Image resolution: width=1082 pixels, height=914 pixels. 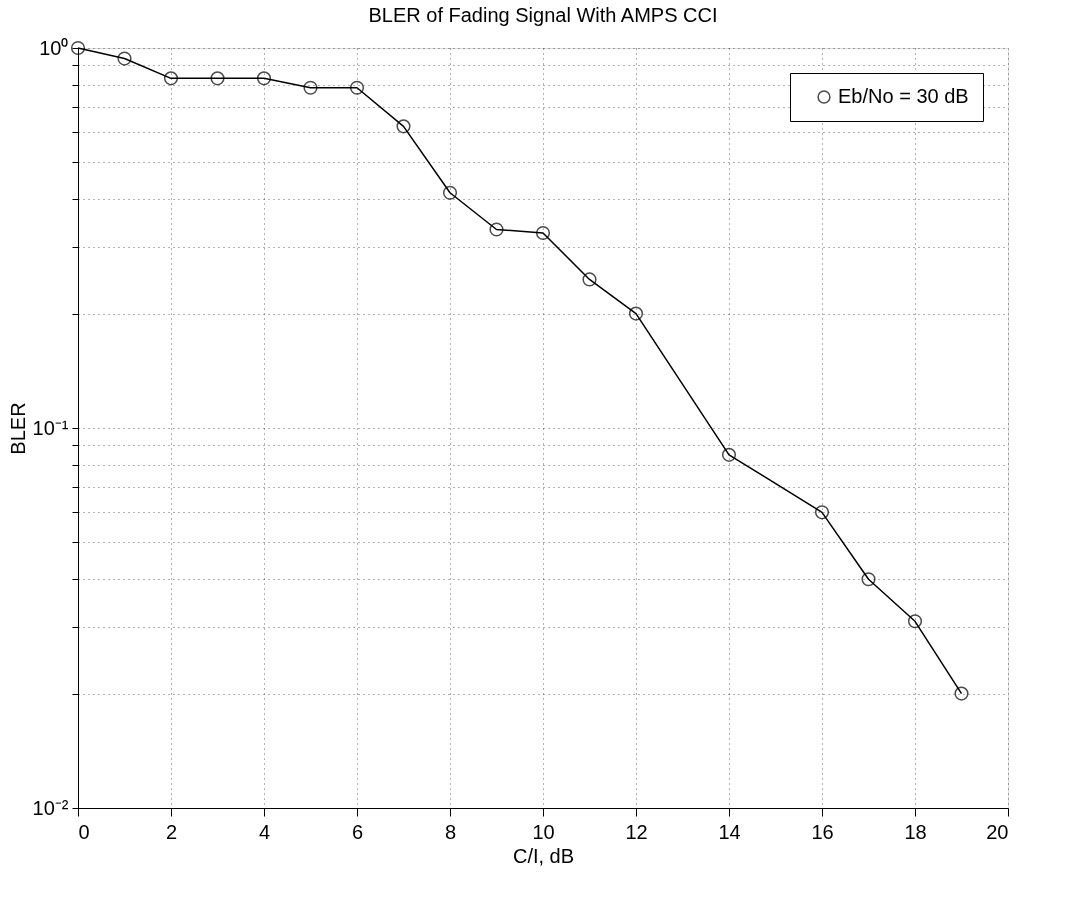 What do you see at coordinates (915, 831) in the screenshot?
I see `x-tick-label: 18` at bounding box center [915, 831].